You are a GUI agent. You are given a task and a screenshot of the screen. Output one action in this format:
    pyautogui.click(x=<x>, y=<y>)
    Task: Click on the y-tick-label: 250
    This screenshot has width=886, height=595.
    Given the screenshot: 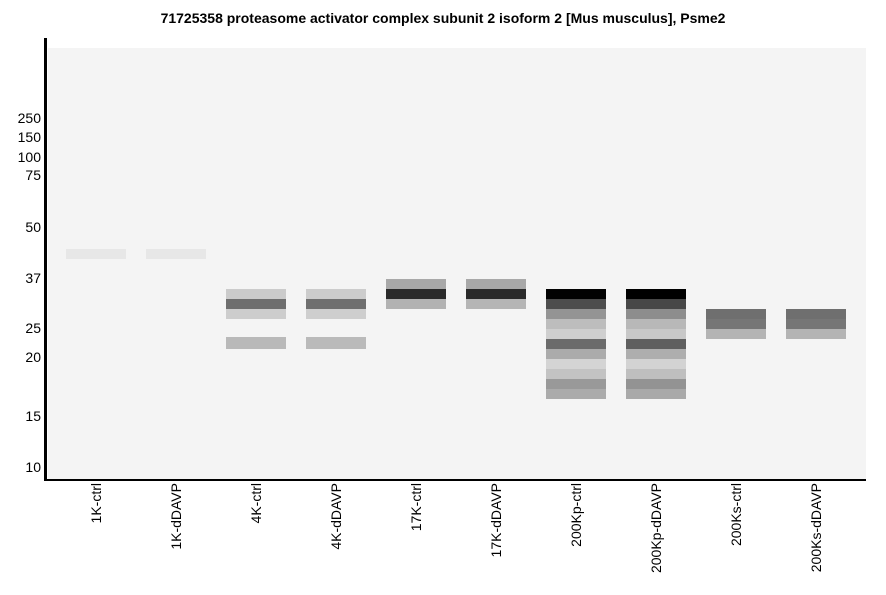 What is the action you would take?
    pyautogui.click(x=29, y=118)
    